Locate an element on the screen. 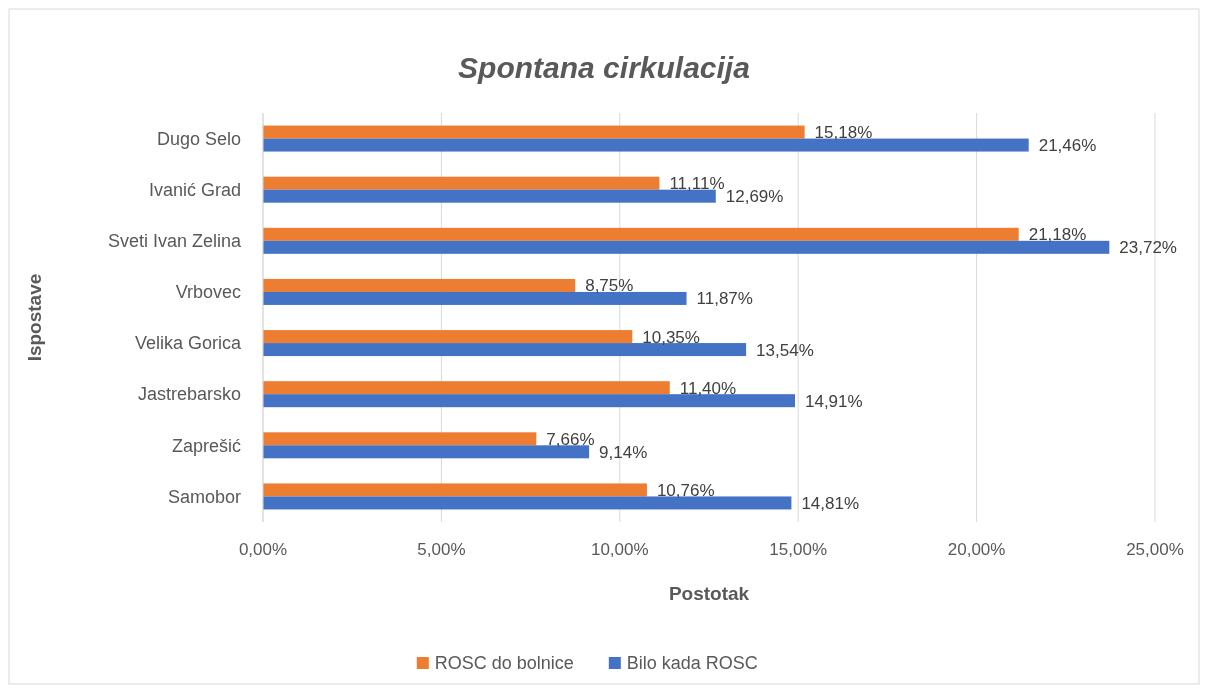  data-label: 21,46% is located at coordinates (1067, 146).